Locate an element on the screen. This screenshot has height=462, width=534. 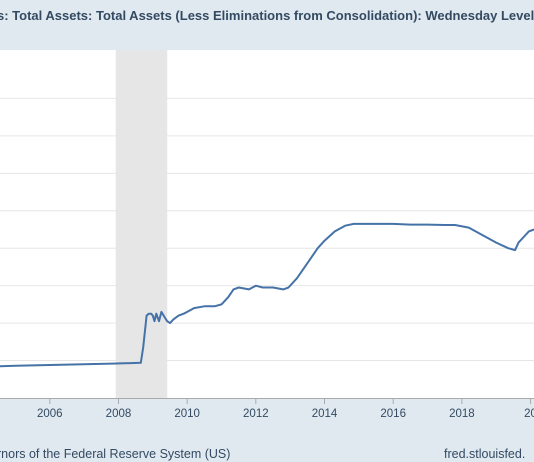
x-tick-label: 2016 is located at coordinates (393, 414).